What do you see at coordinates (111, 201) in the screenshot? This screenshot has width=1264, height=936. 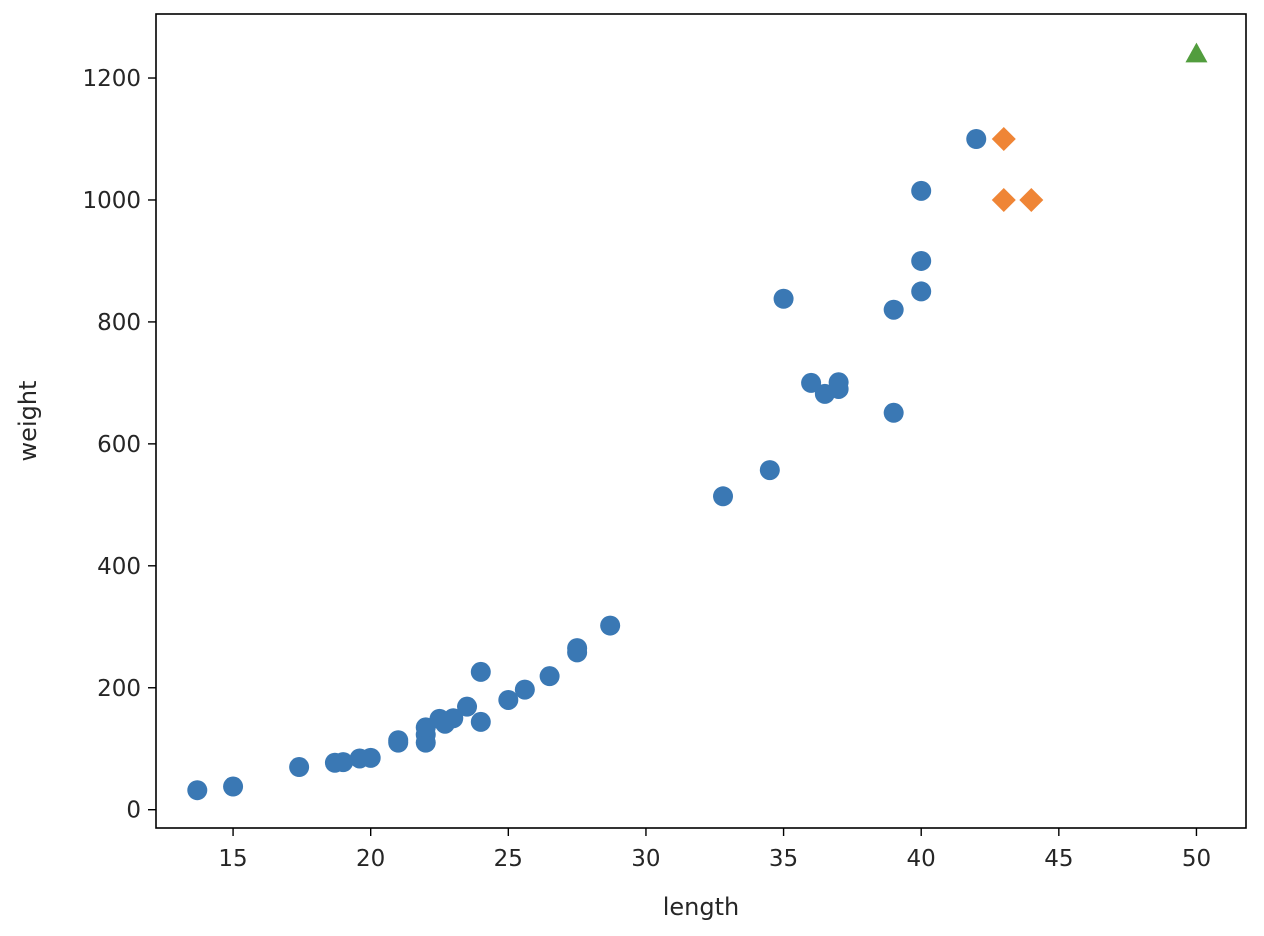 I see `y-tick-label: 1000` at bounding box center [111, 201].